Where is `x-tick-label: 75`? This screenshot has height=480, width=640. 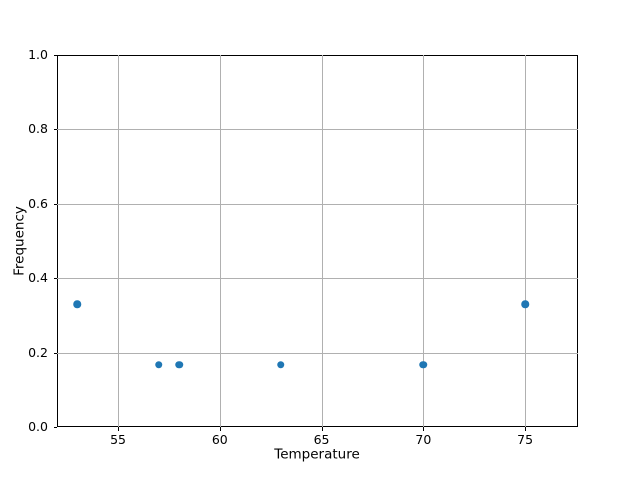 x-tick-label: 75 is located at coordinates (525, 439).